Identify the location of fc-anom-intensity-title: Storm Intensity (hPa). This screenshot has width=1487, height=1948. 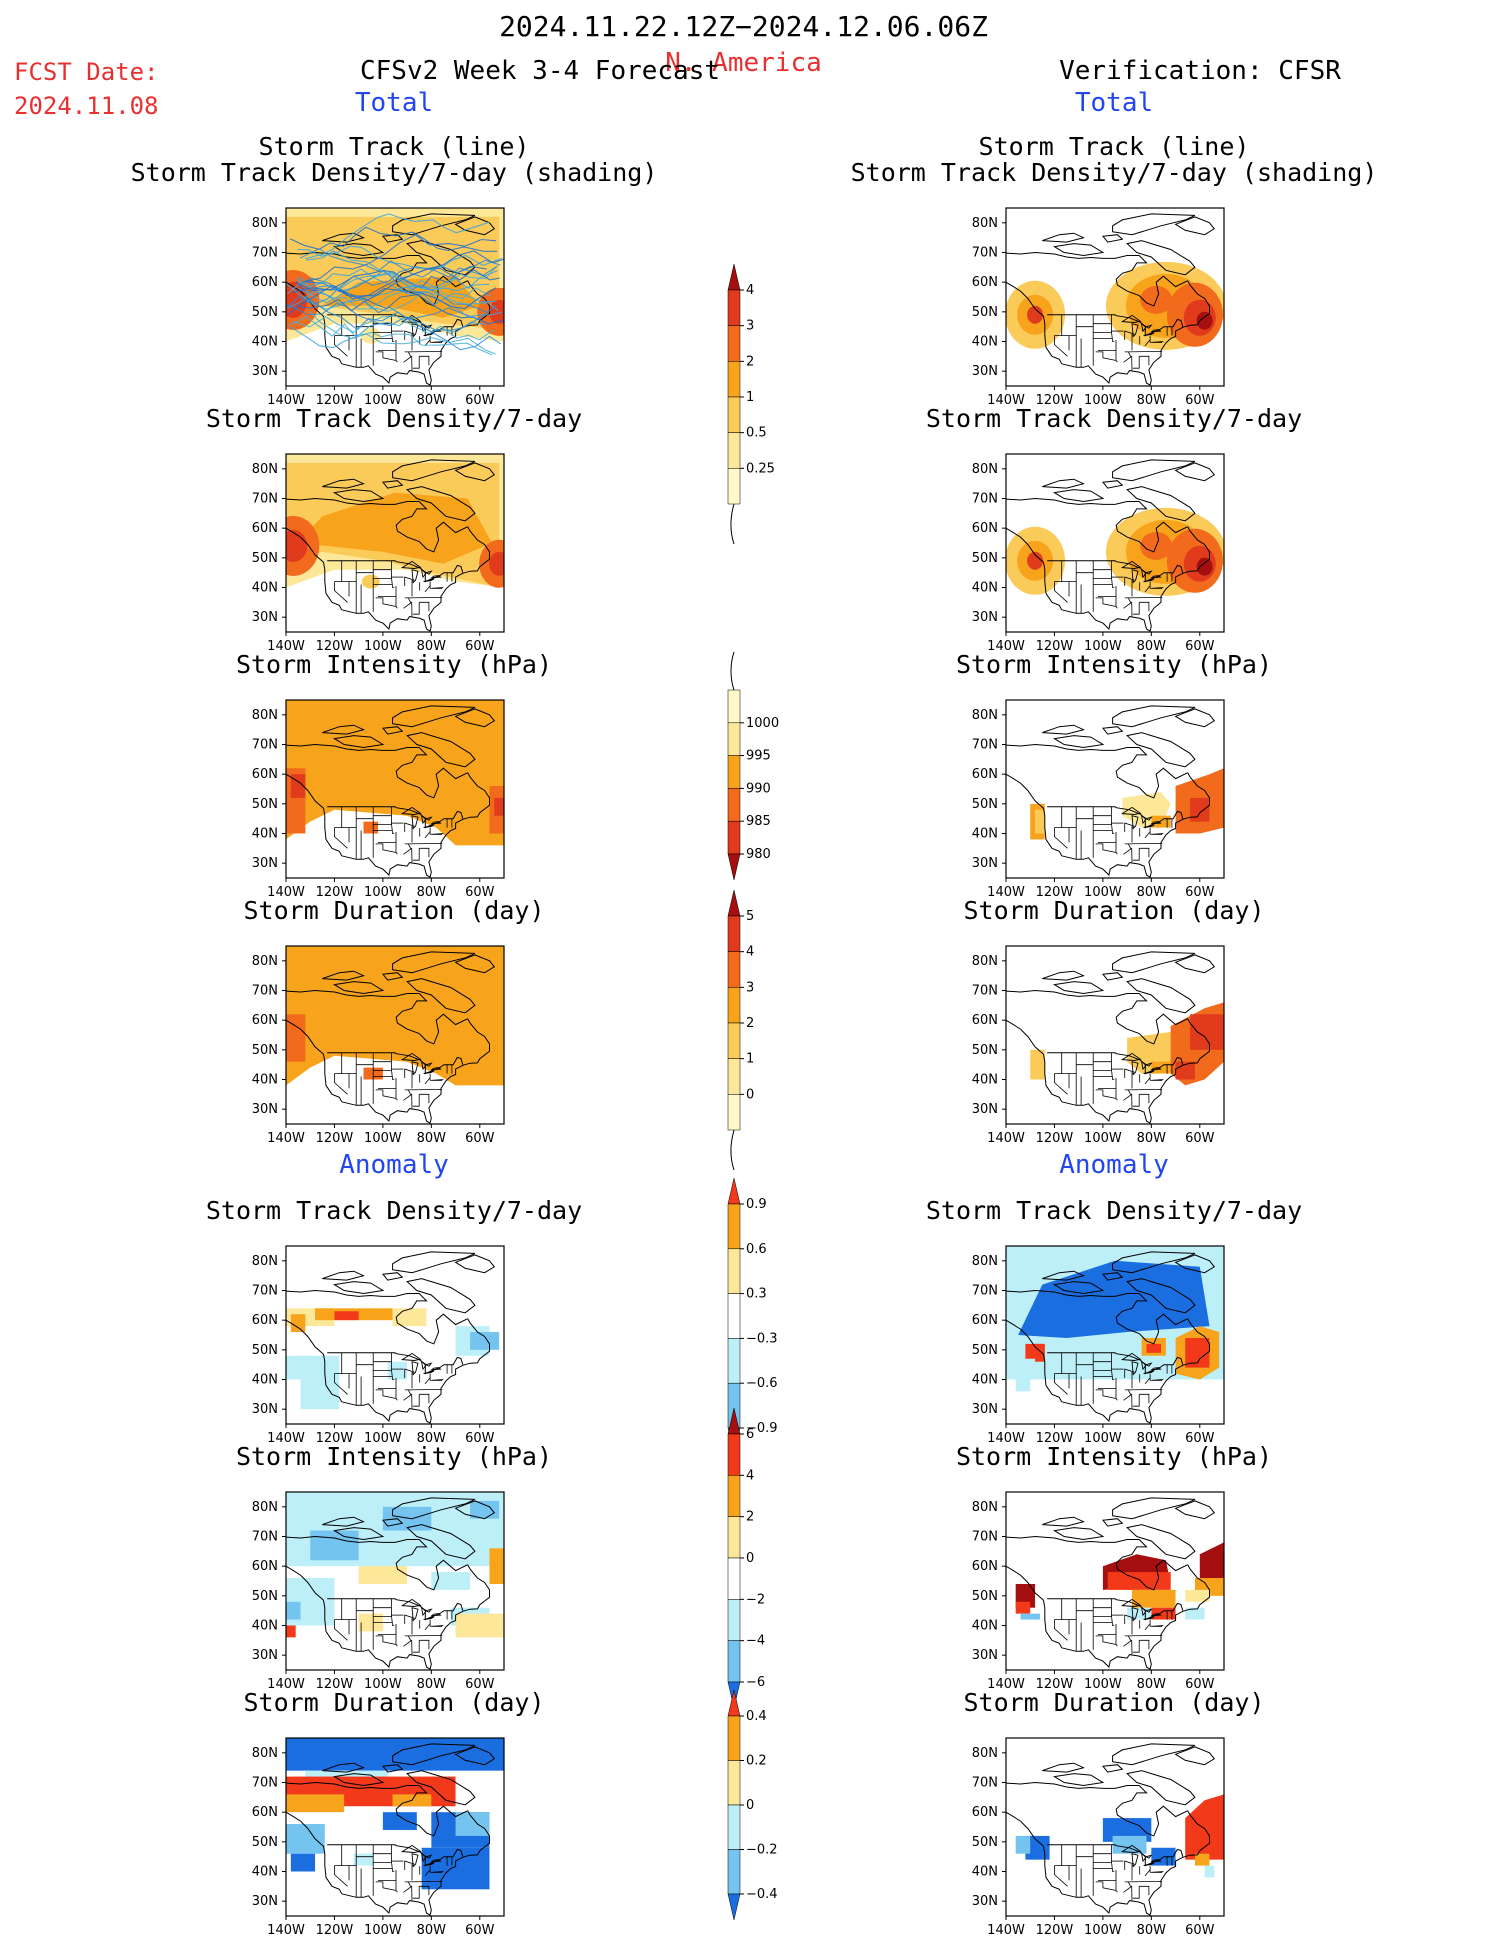
(394, 1456).